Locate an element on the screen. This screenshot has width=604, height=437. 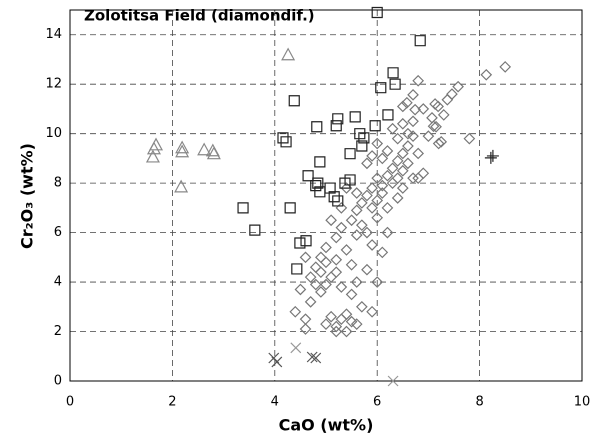
y-tick-label: 2 is located at coordinates (58, 331).